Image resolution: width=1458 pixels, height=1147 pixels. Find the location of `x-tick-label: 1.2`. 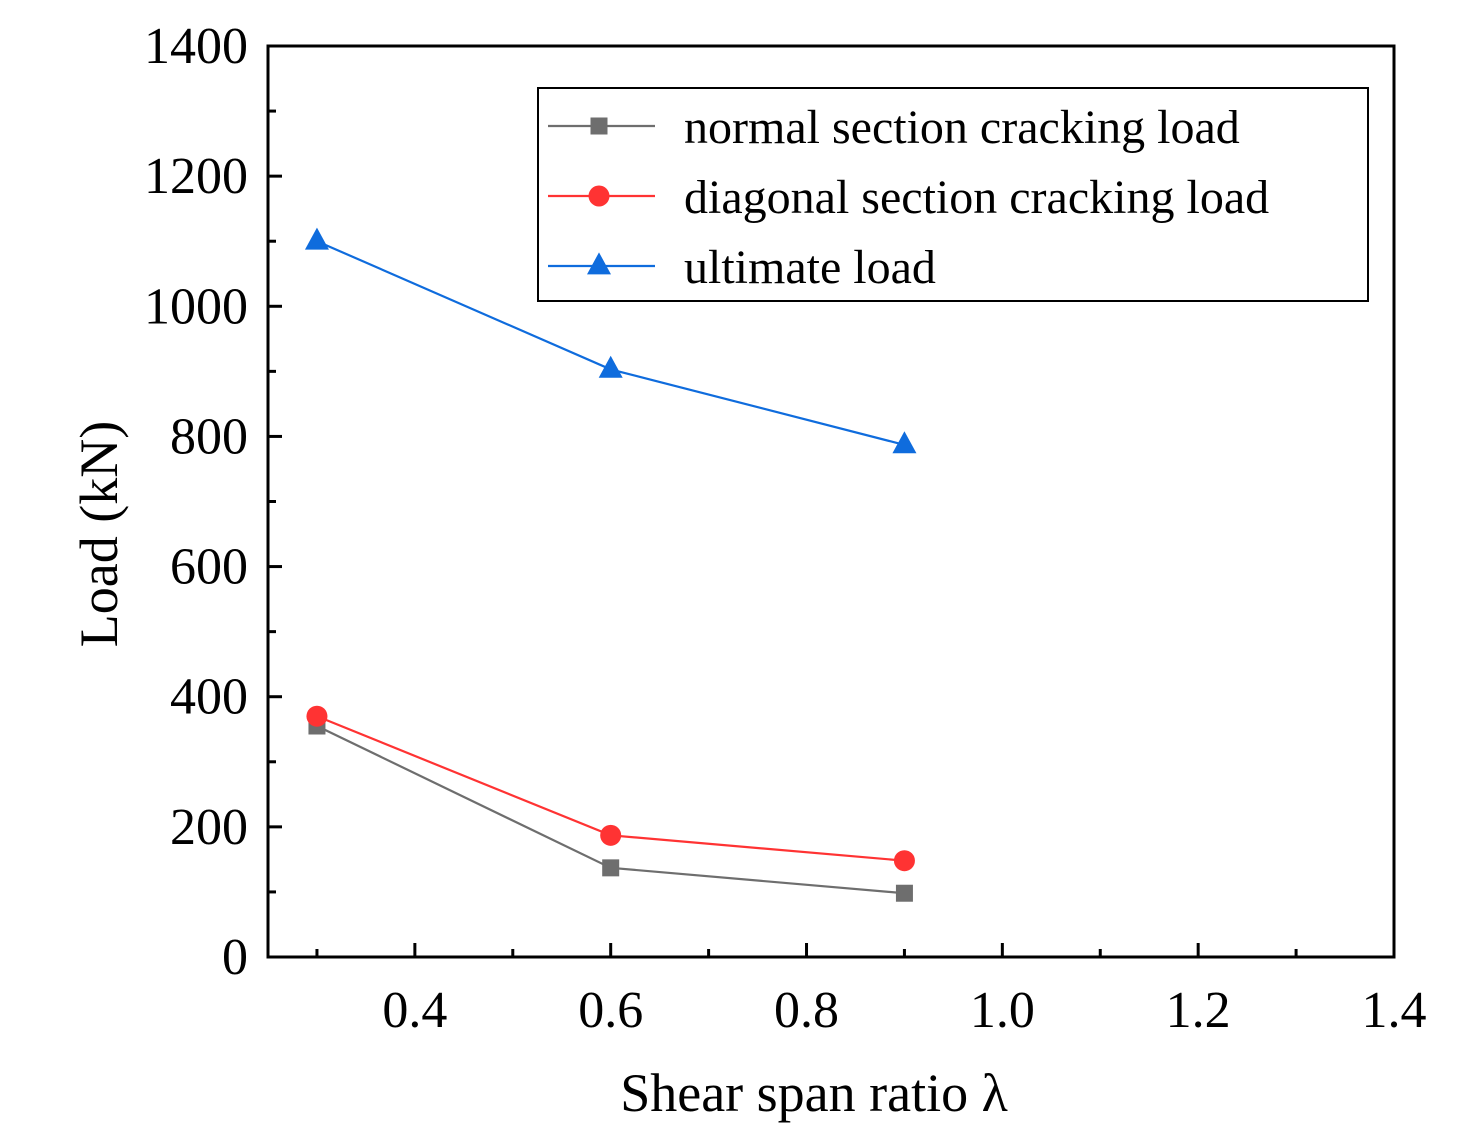

x-tick-label: 1.2 is located at coordinates (1198, 1010).